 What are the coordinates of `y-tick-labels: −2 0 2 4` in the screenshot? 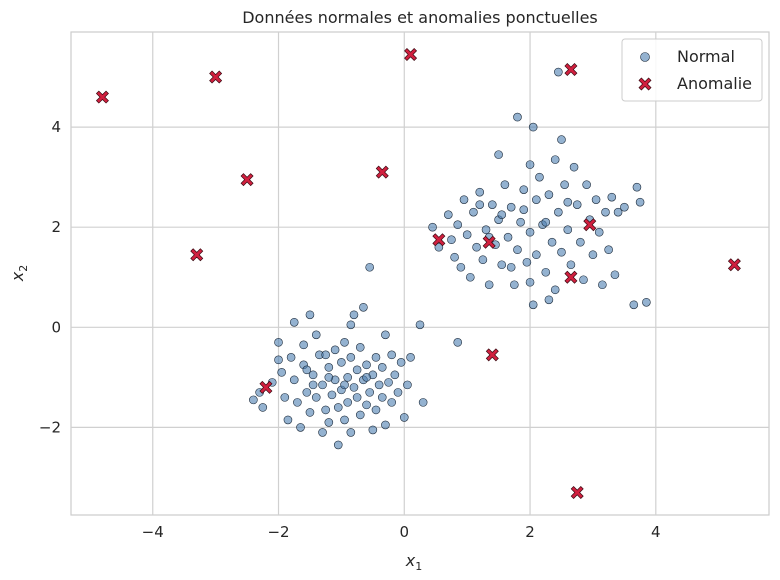 It's located at (50, 277).